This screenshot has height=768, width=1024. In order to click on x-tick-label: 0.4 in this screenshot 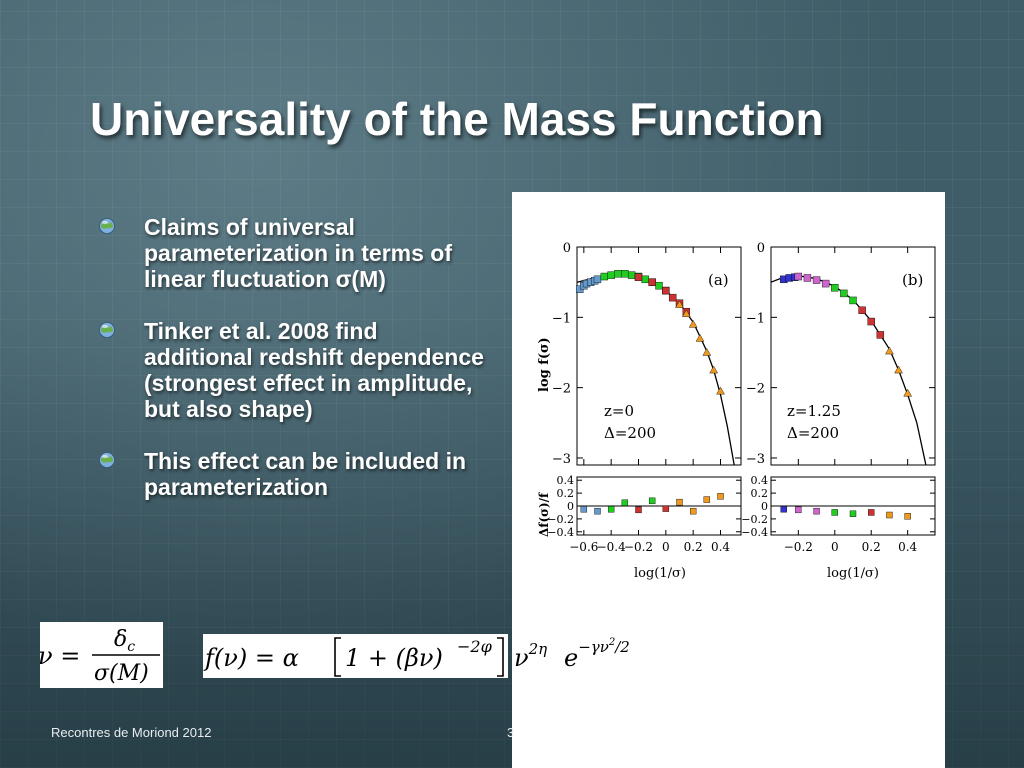, I will do `click(720, 547)`.